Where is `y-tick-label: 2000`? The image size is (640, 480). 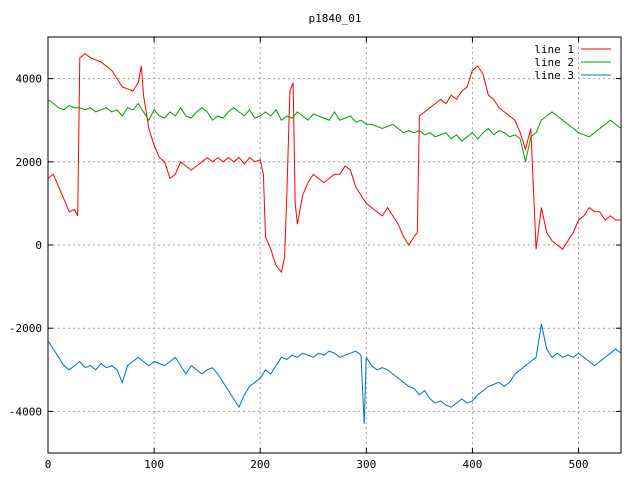 y-tick-label: 2000 is located at coordinates (29, 162).